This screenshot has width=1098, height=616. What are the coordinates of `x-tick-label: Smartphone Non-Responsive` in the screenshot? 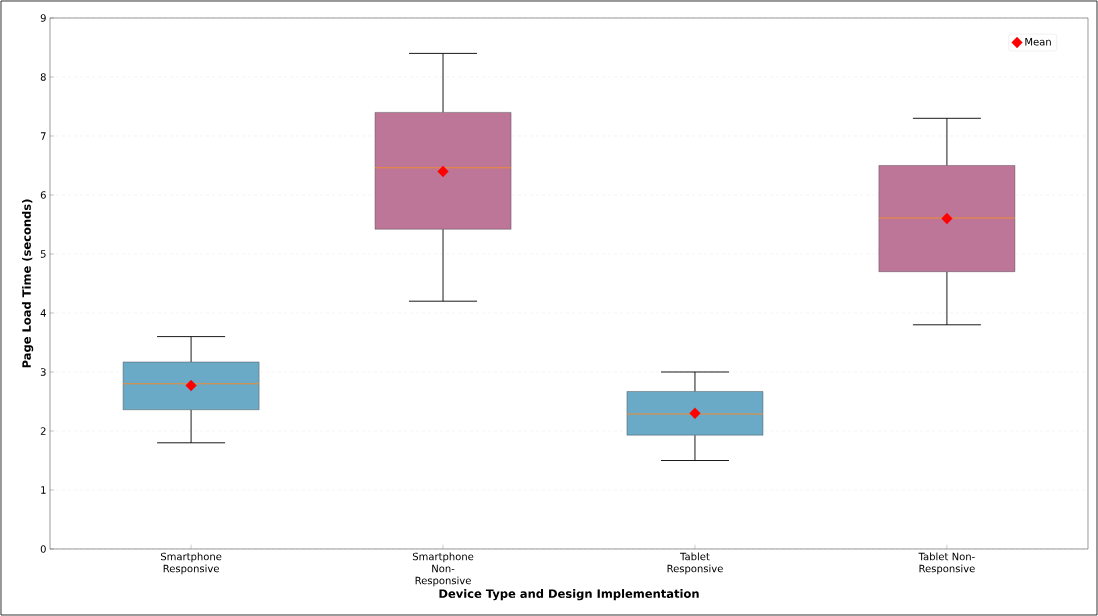 It's located at (443, 569).